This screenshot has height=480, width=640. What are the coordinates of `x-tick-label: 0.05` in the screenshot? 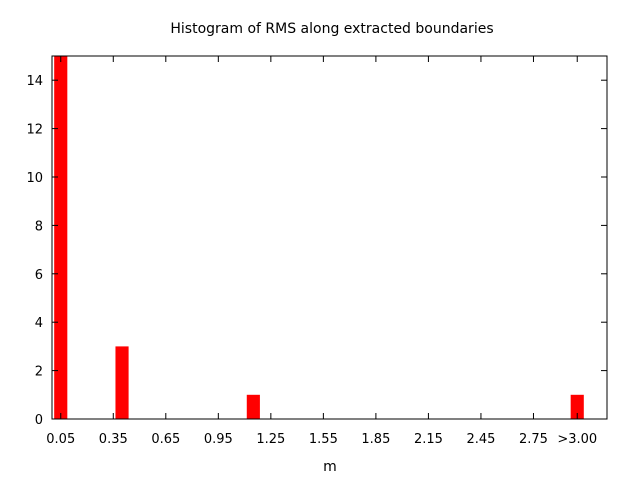 It's located at (60, 439).